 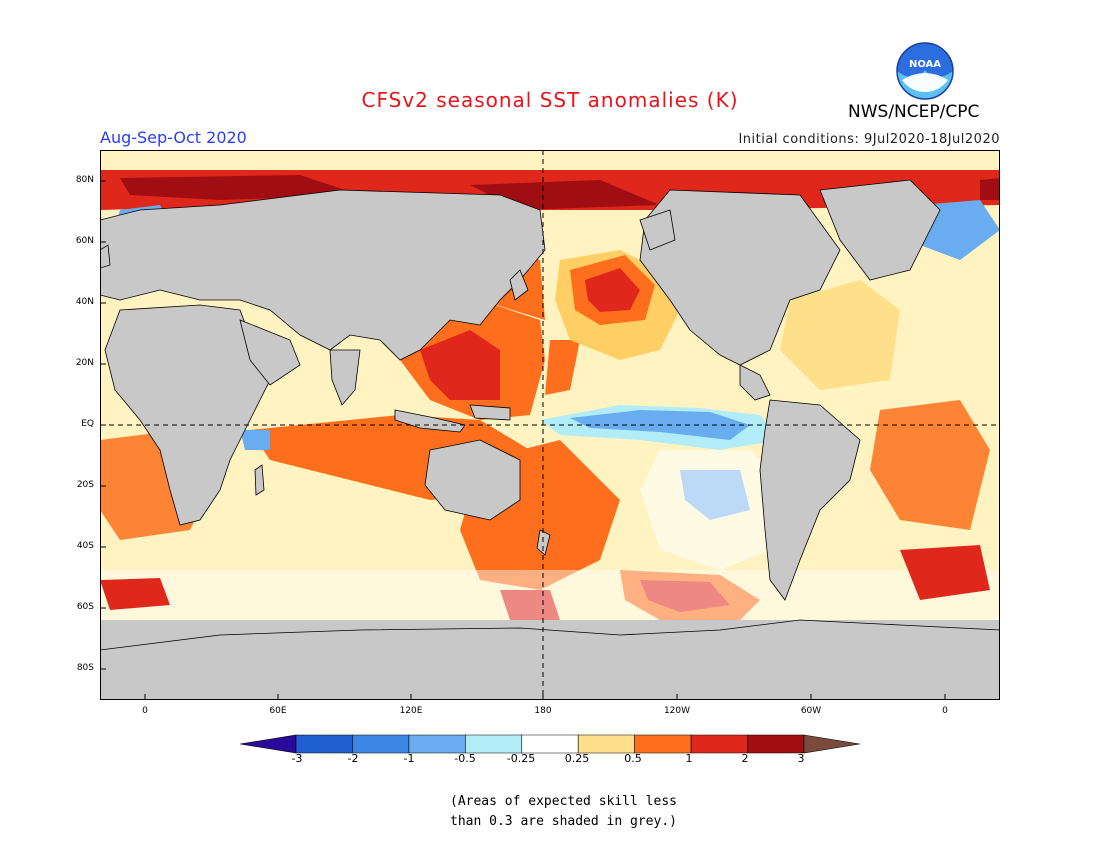 What do you see at coordinates (521, 758) in the screenshot?
I see `colorbar-label: -0.25` at bounding box center [521, 758].